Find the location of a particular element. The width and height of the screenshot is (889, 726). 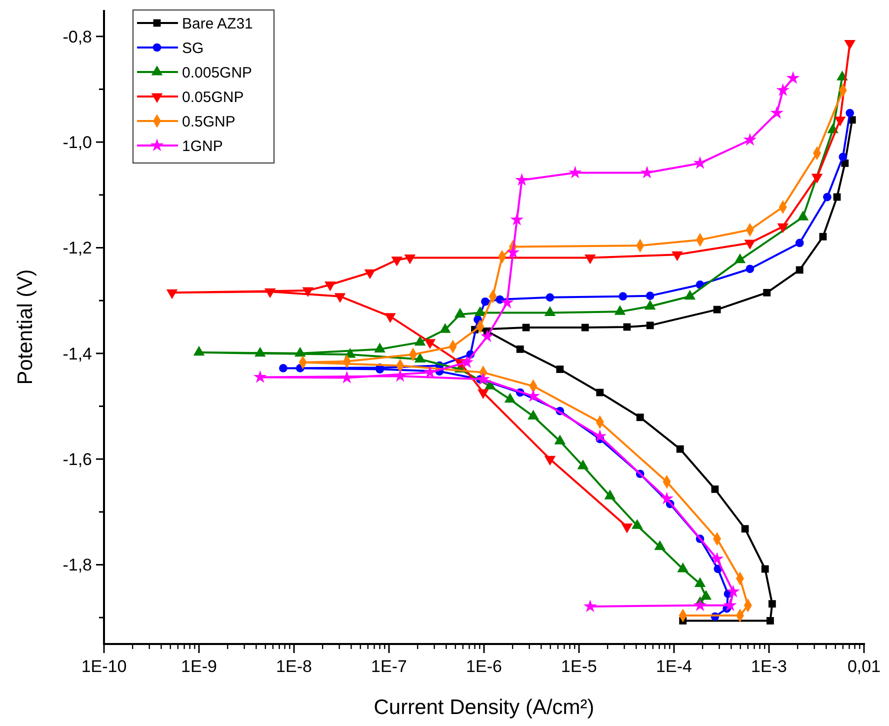

y-axis-title: Potential (V) is located at coordinates (25, 327).